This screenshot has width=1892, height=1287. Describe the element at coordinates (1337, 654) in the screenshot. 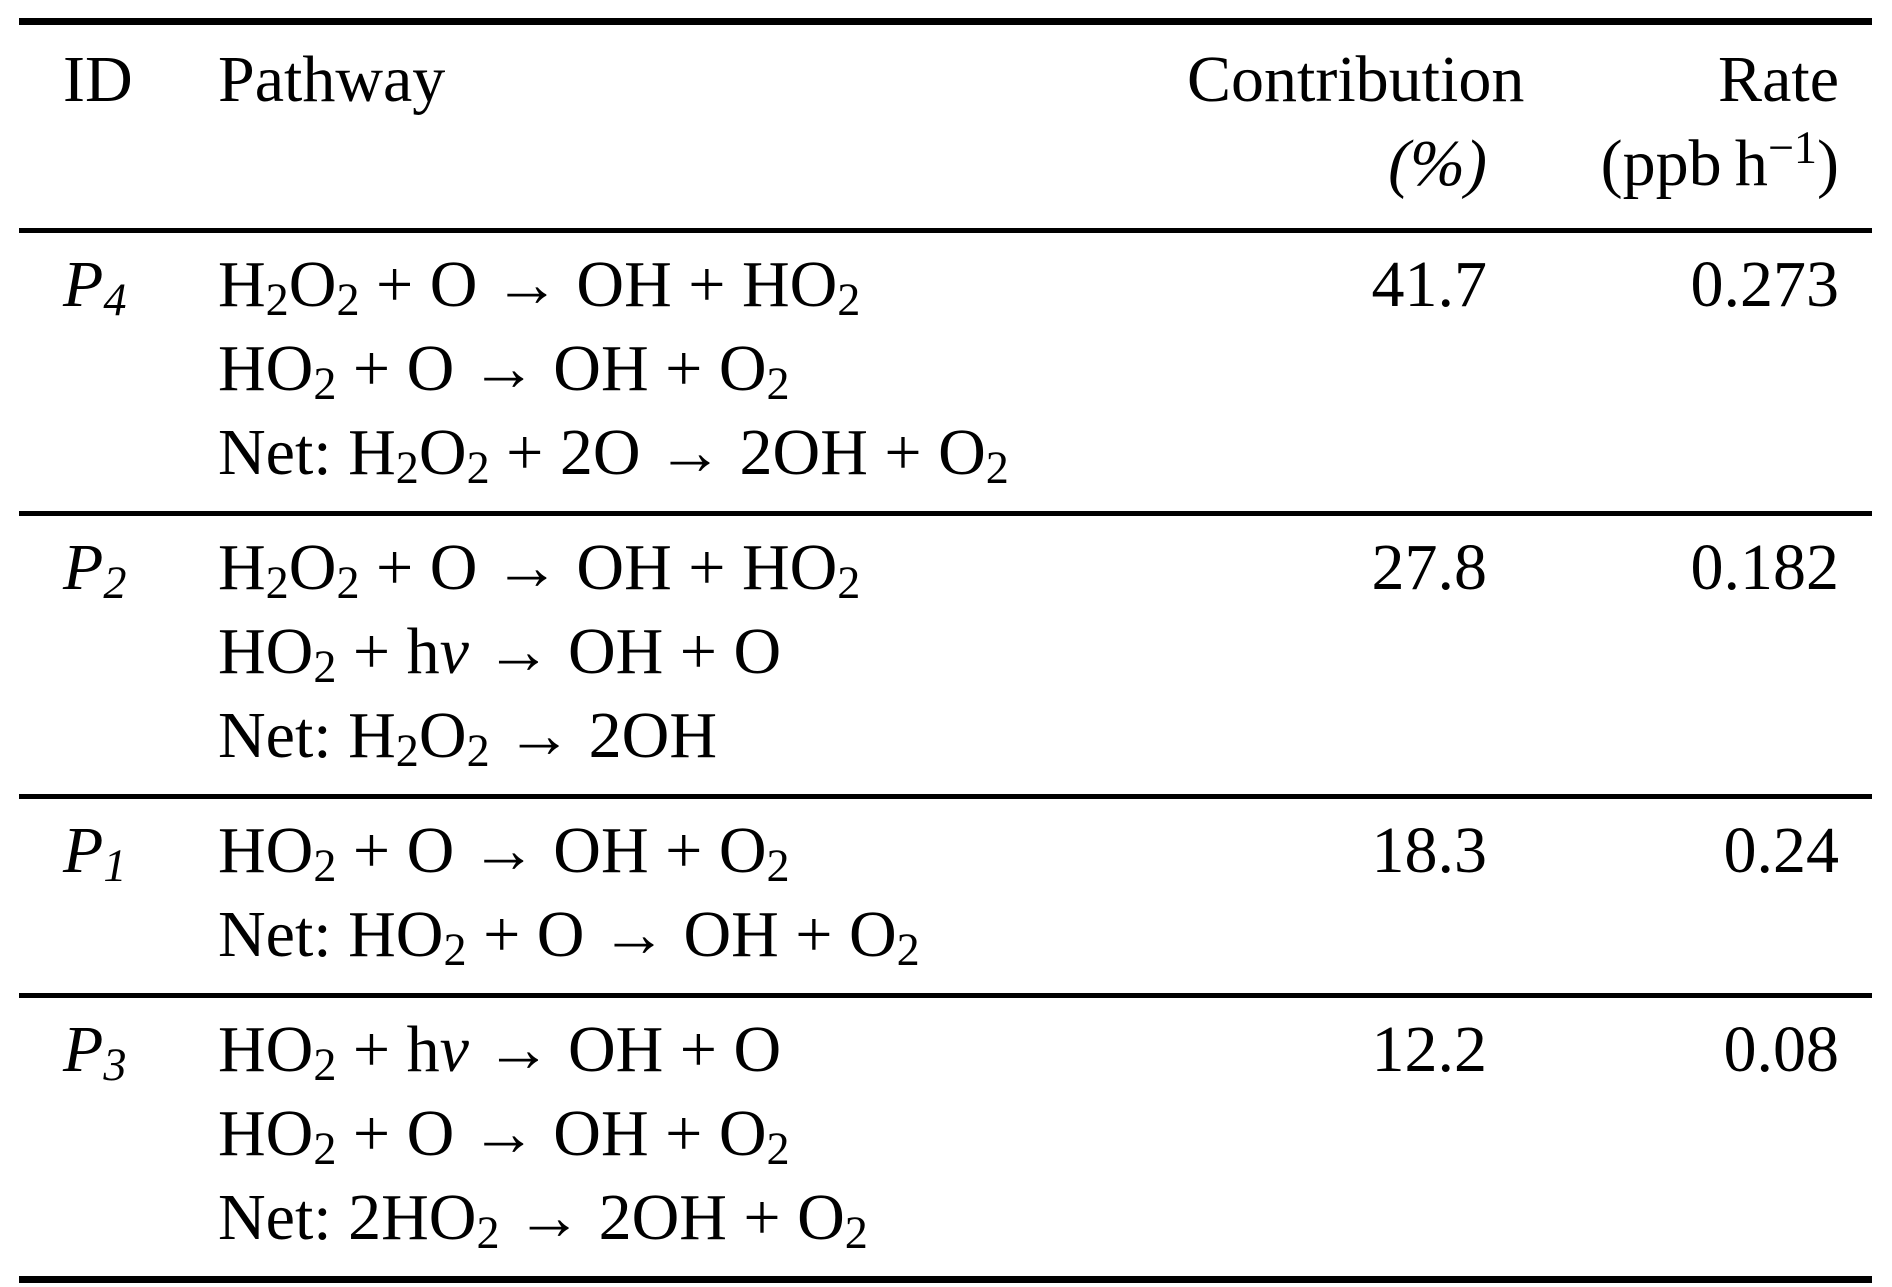

I see `contribution-value: 27.8` at that location.